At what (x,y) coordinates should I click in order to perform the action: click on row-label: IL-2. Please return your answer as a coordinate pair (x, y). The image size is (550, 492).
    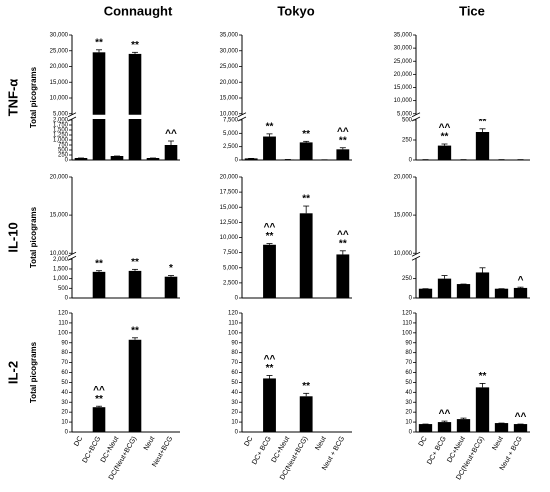
    Looking at the image, I should click on (12, 372).